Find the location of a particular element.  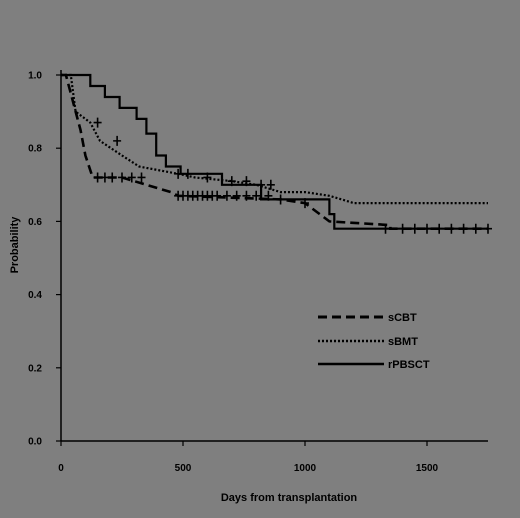

legend: sCBT sBMT rPBSCT is located at coordinates (374, 341).